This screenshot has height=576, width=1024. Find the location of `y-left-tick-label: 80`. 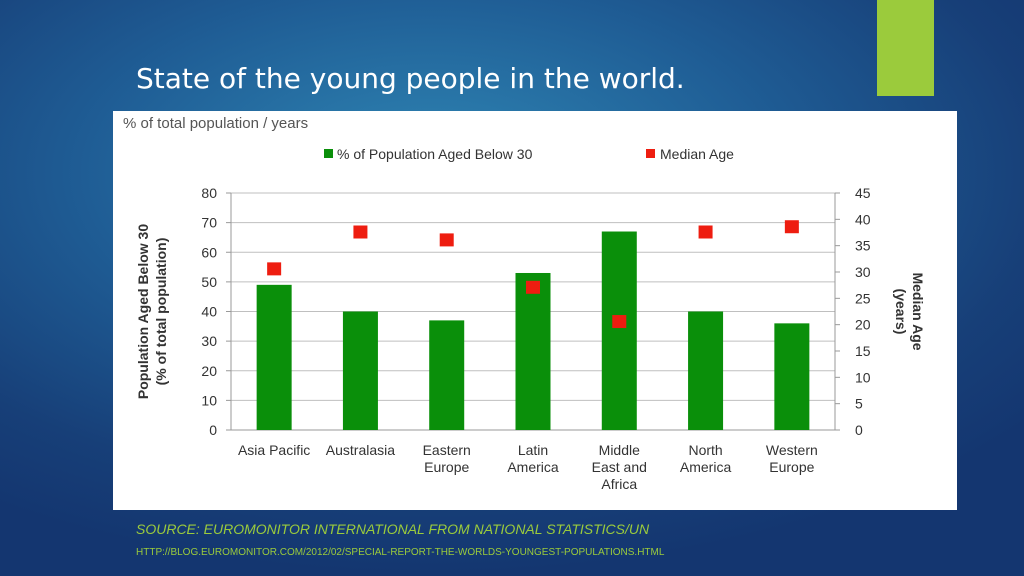

y-left-tick-label: 80 is located at coordinates (209, 193).